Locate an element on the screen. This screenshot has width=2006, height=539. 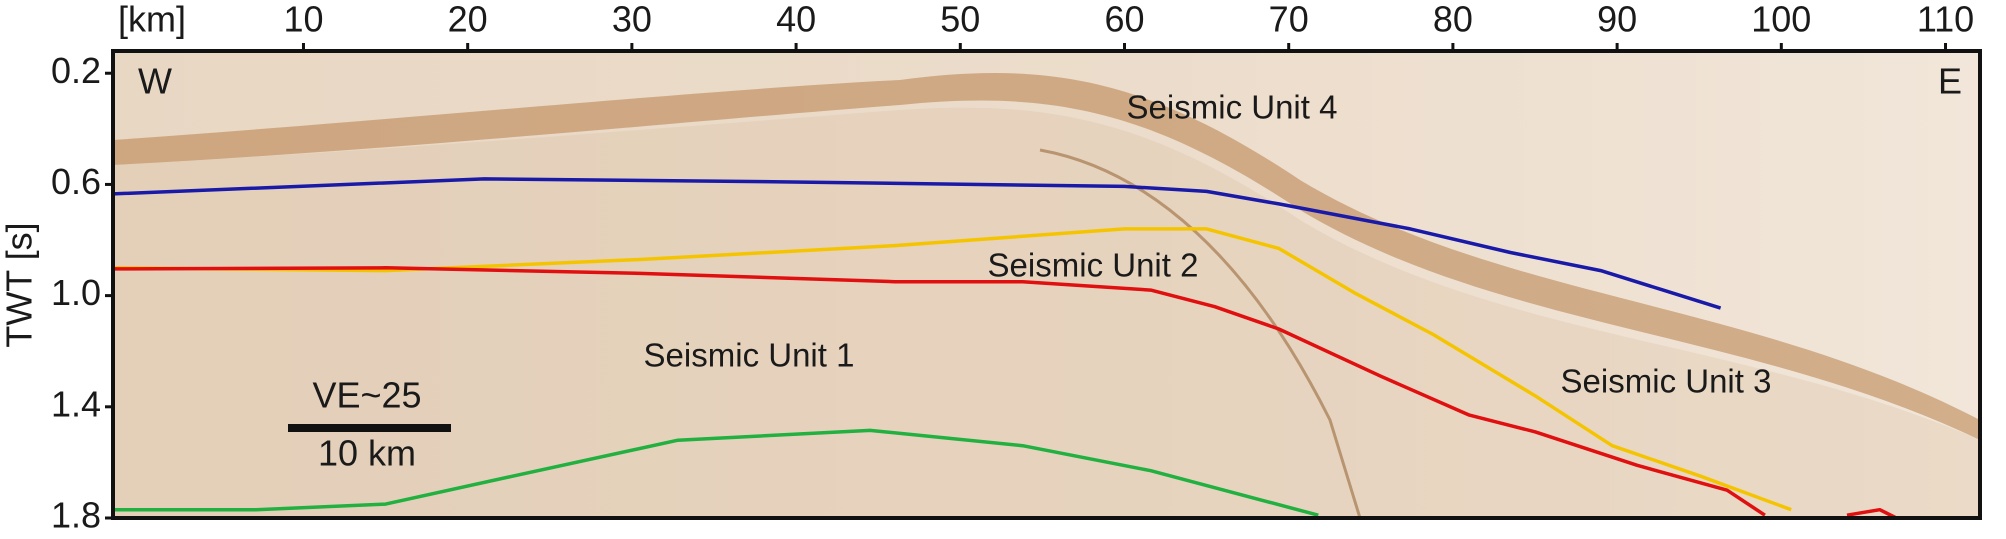
annotation: W is located at coordinates (155, 81).